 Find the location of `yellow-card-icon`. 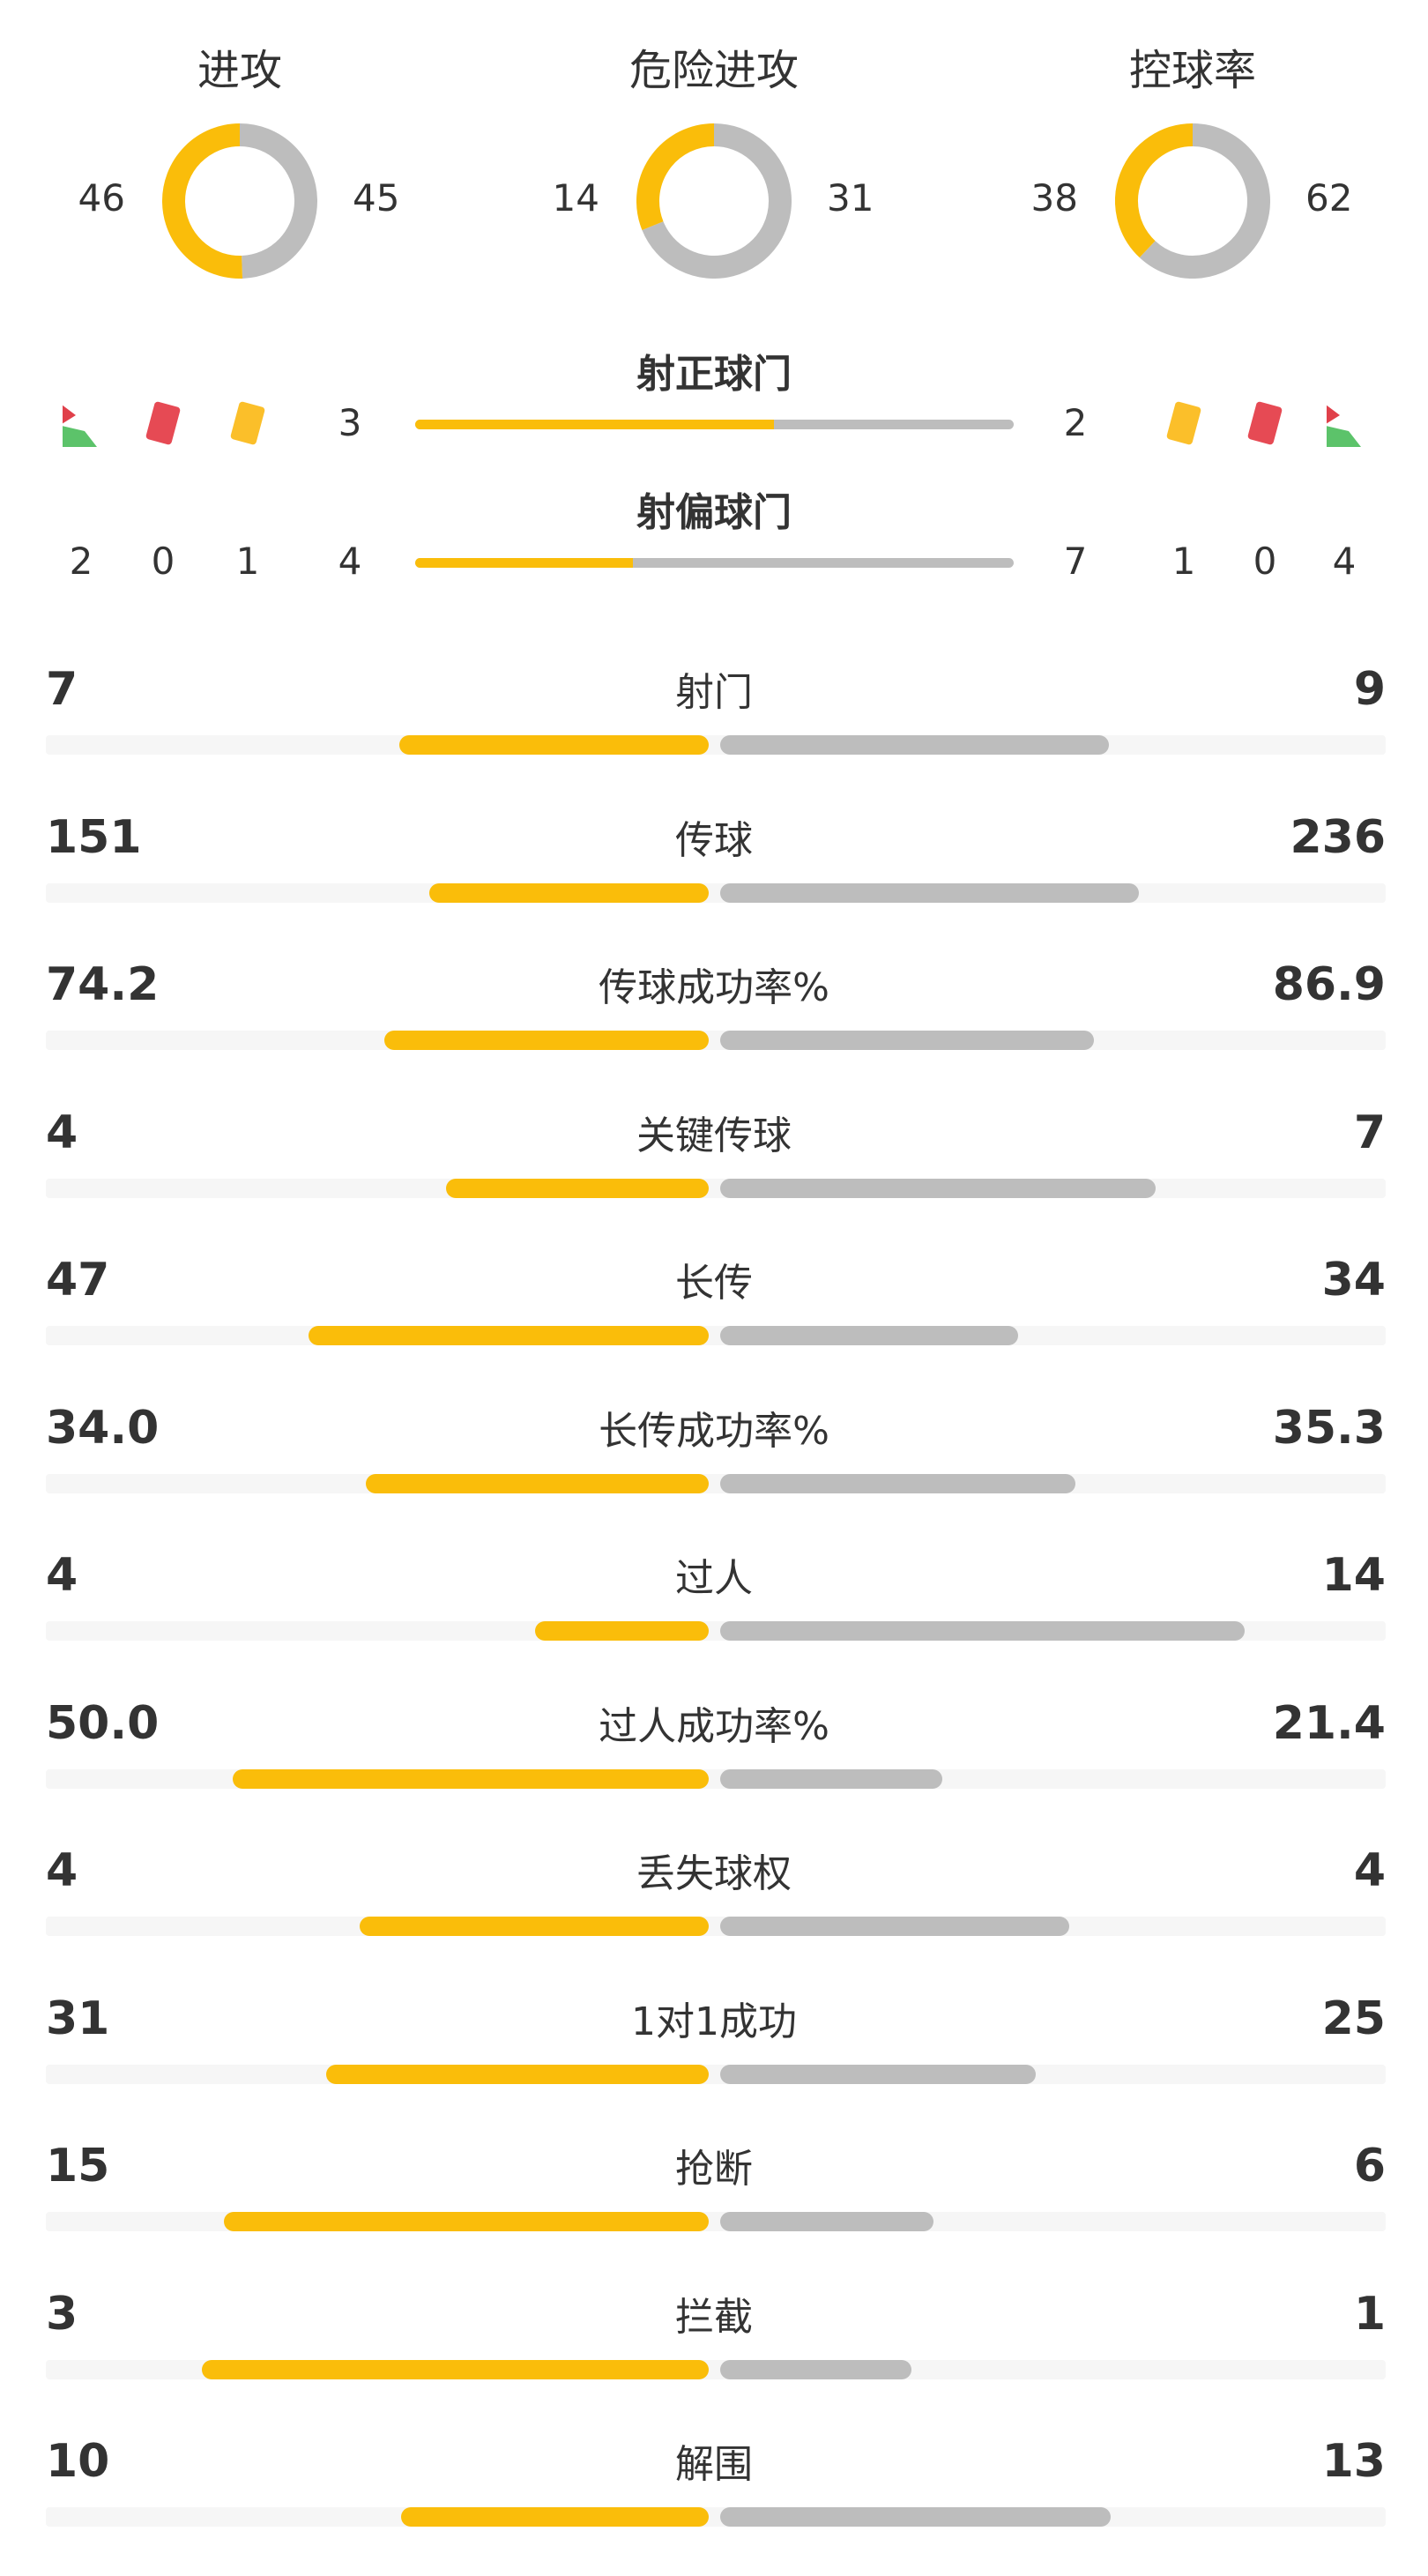

yellow-card-icon is located at coordinates (1183, 423).